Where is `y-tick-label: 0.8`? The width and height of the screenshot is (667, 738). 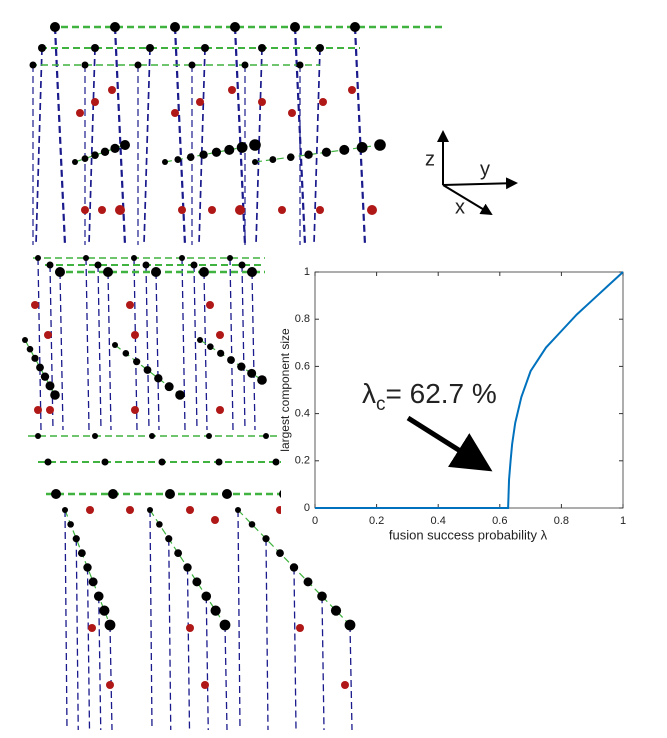
y-tick-label: 0.8 is located at coordinates (302, 319).